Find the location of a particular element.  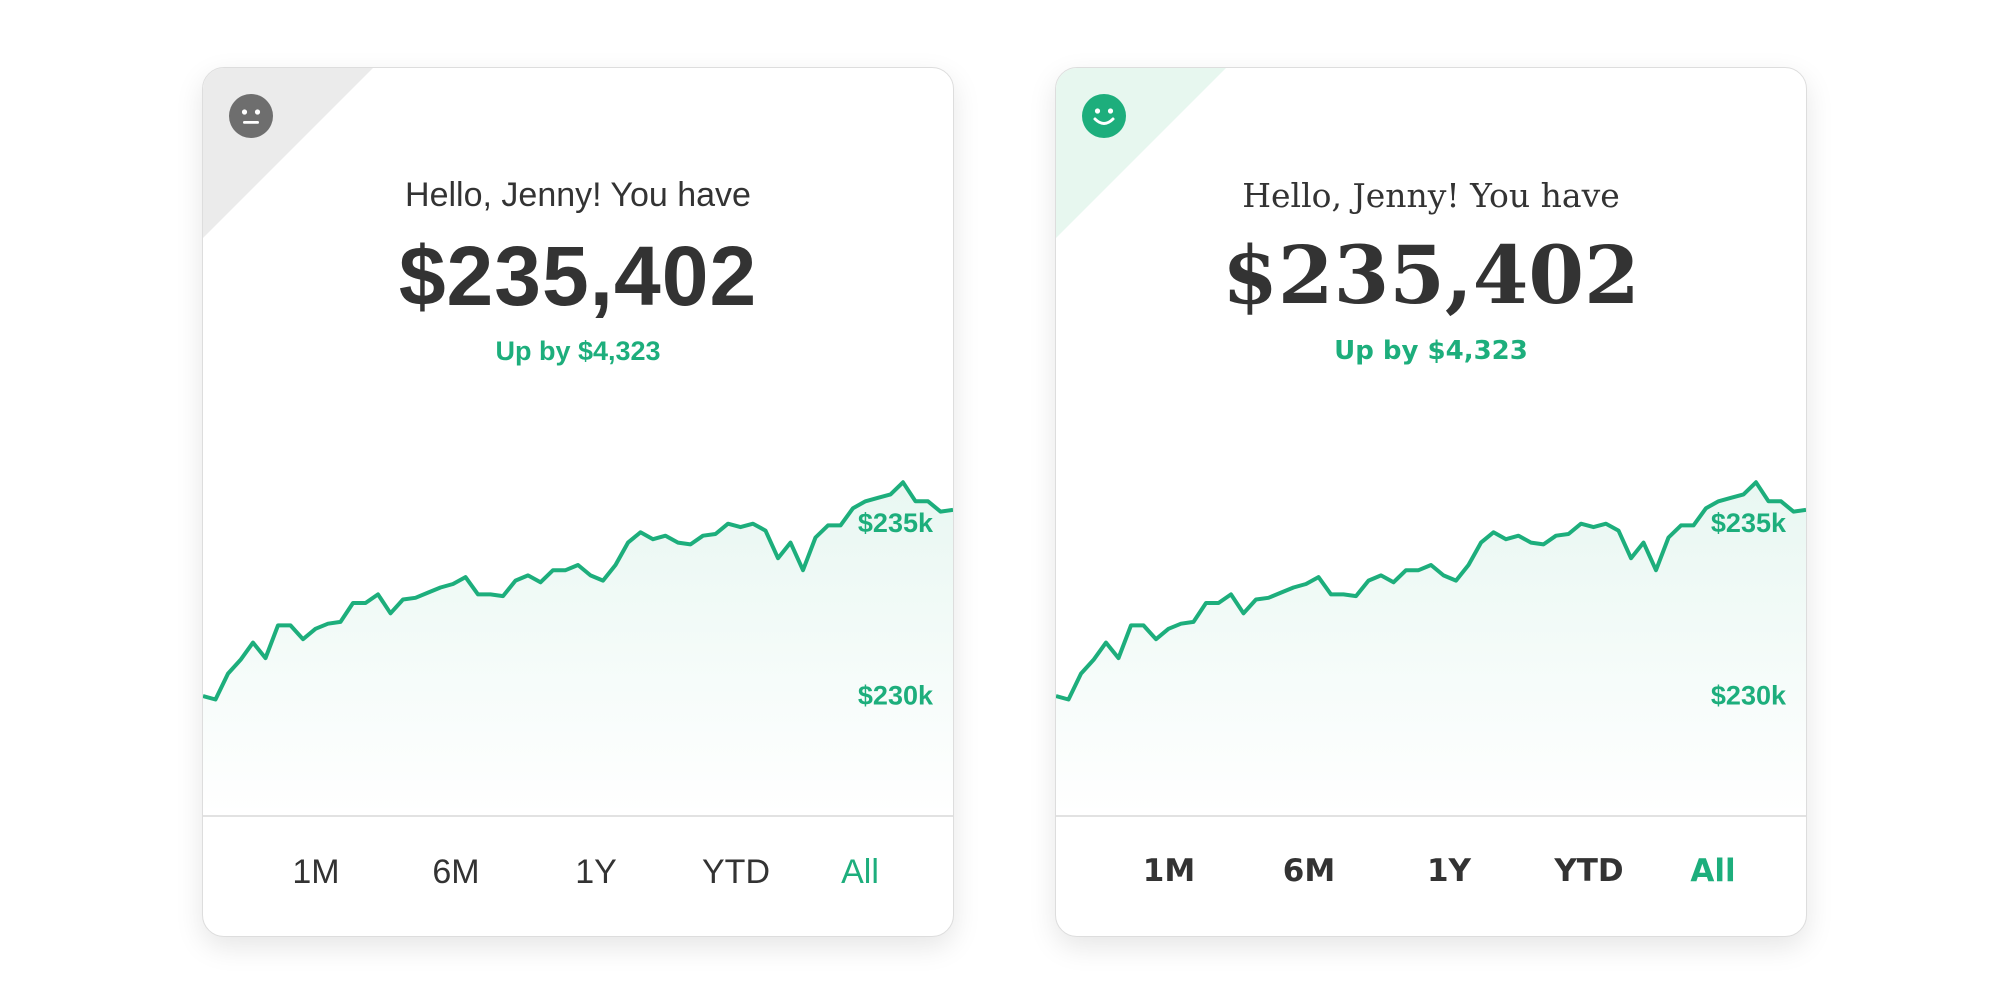

neutral-face-icon is located at coordinates (251, 116).